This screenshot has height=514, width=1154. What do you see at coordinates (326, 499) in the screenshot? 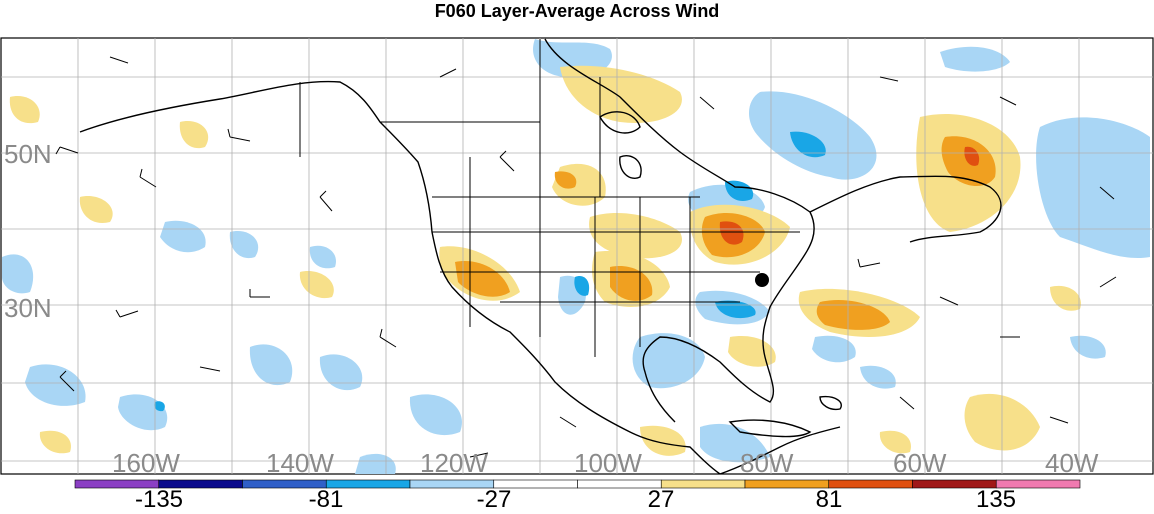
I see `colorbar-label-neg81: -81` at bounding box center [326, 499].